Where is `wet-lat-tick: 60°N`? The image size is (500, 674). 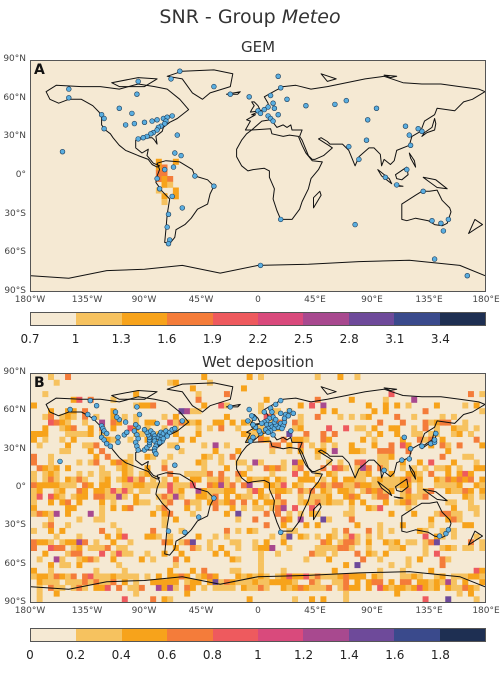
wet-lat-tick: 60°N is located at coordinates (14, 410).